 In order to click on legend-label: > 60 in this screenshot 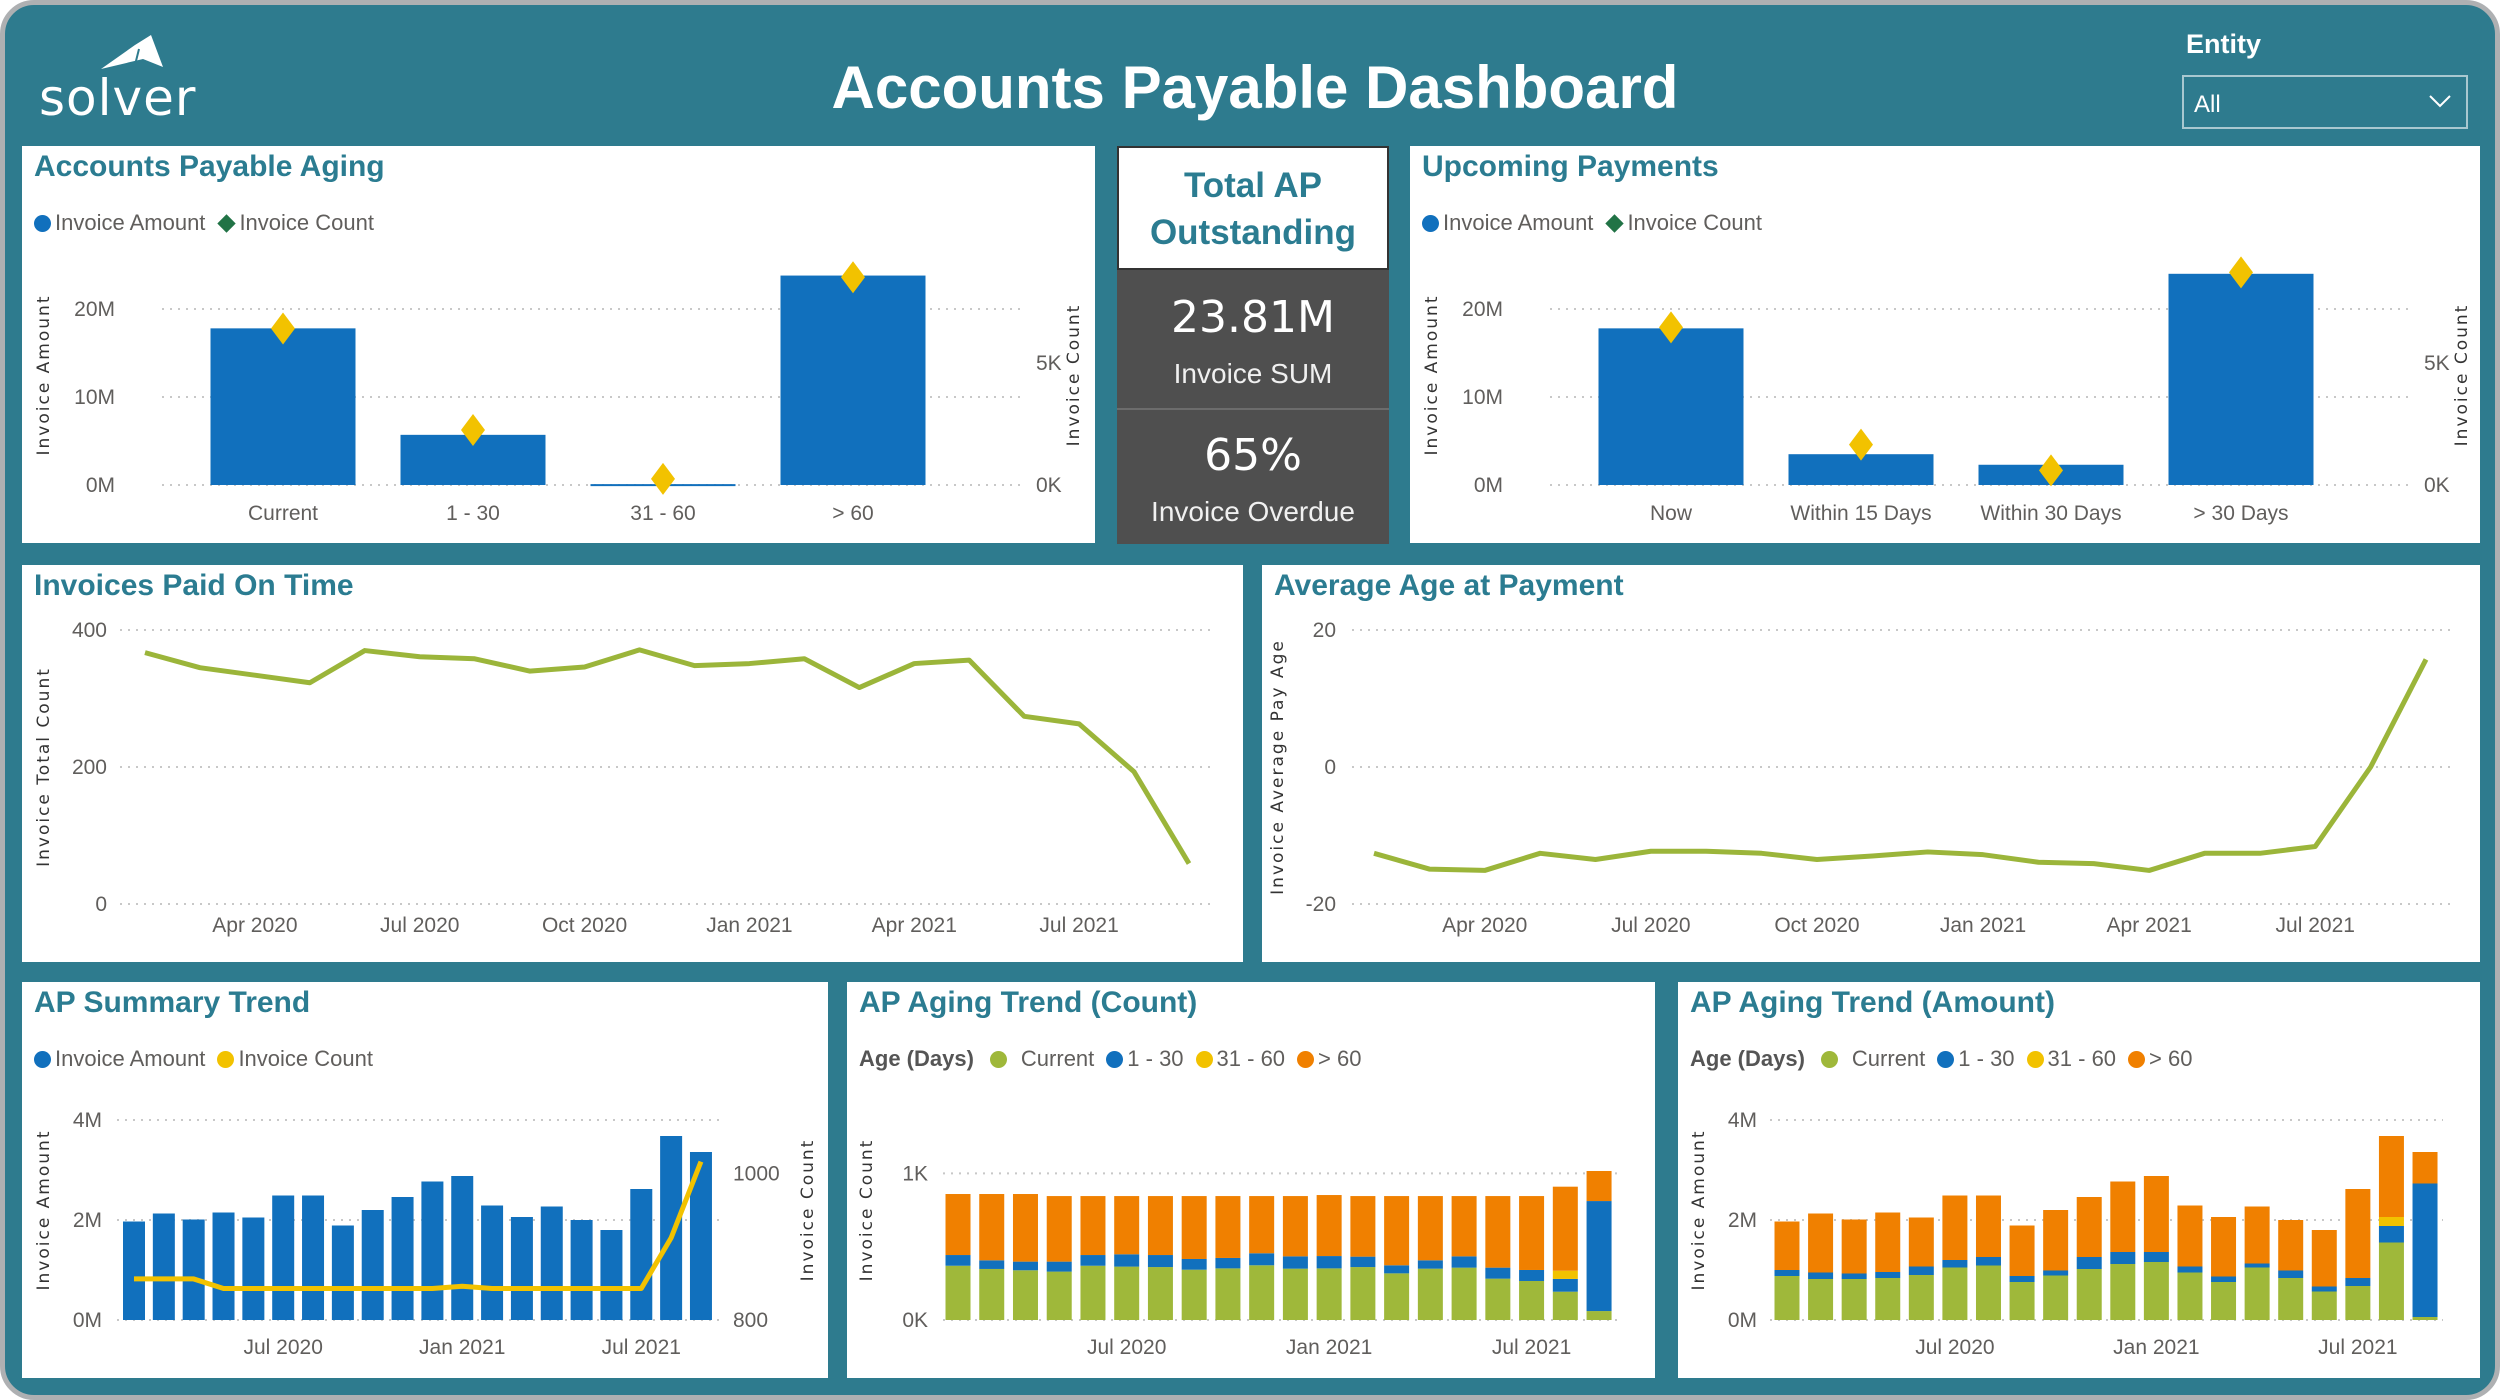, I will do `click(2171, 1058)`.